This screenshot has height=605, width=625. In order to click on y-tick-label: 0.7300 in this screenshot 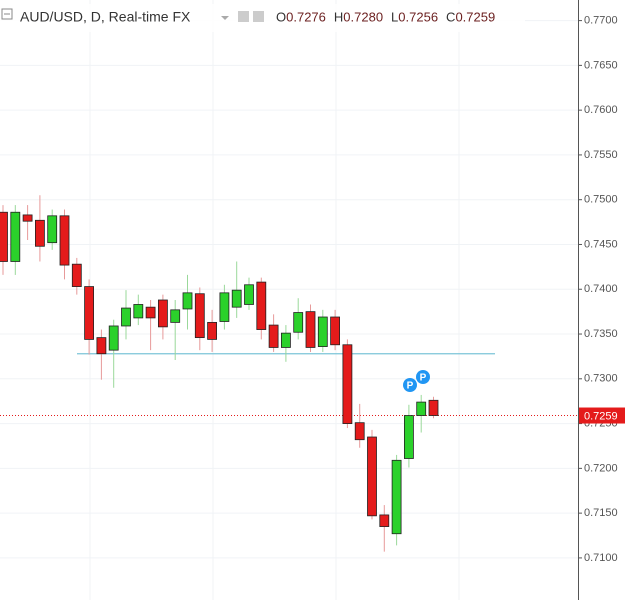, I will do `click(601, 379)`.